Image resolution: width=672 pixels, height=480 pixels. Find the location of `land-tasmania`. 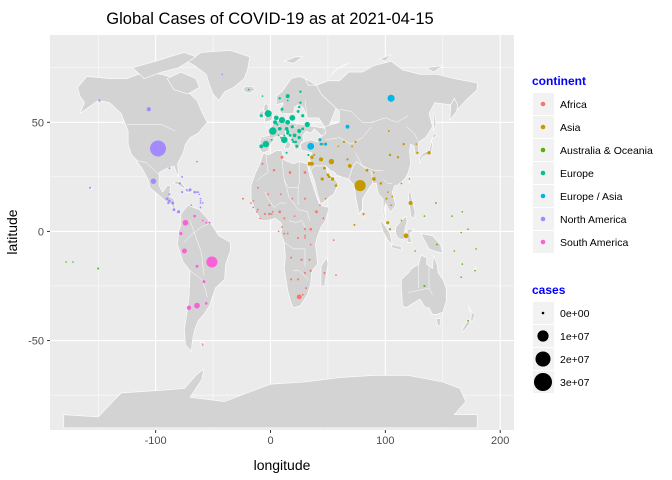

land-tasmania is located at coordinates (438, 322).